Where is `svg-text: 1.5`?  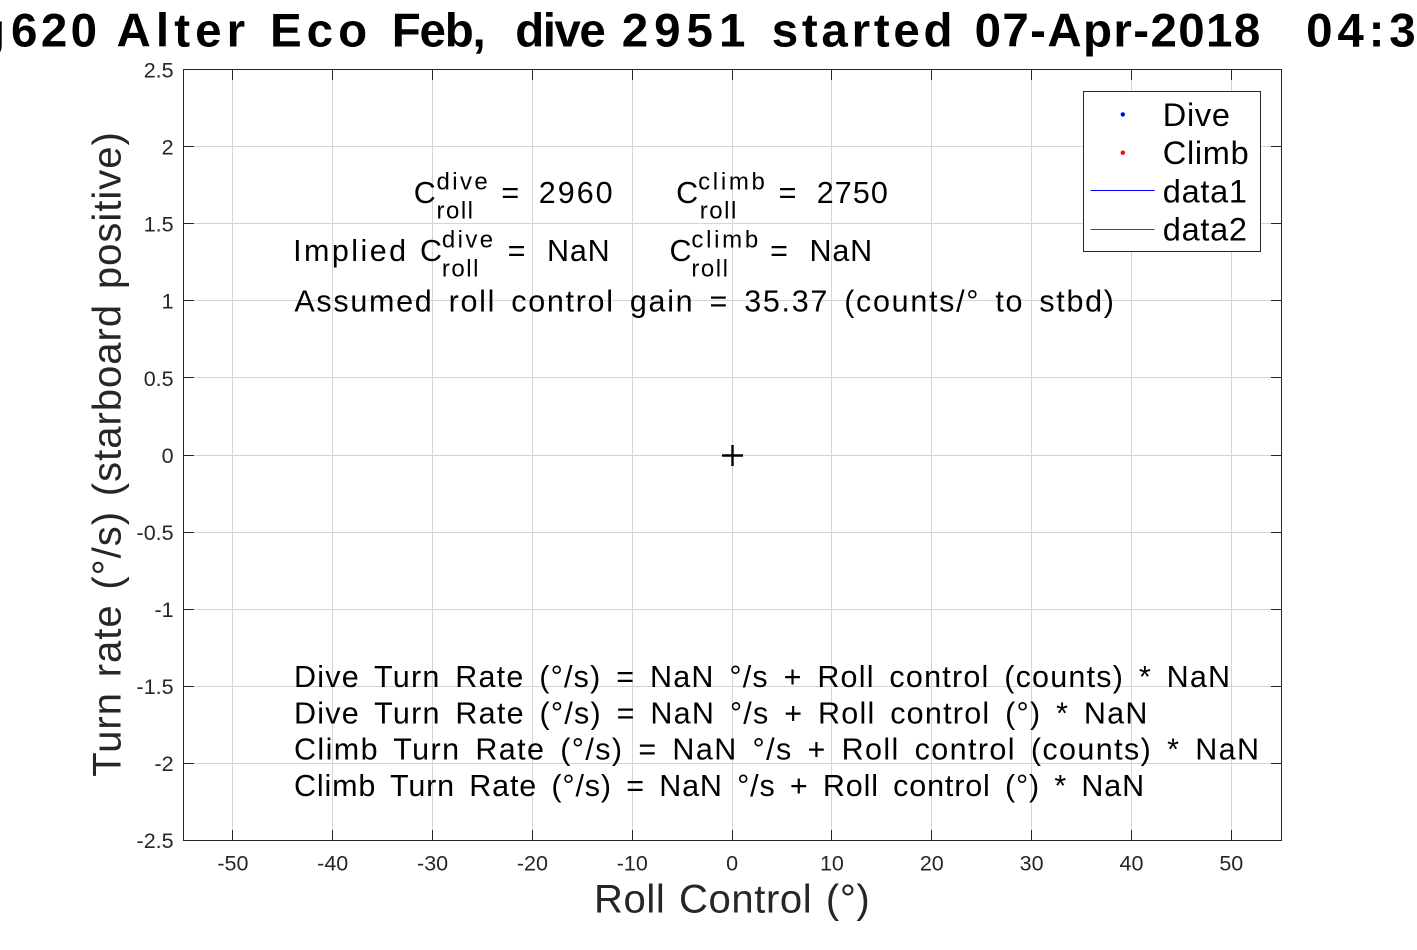
svg-text: 1.5 is located at coordinates (159, 225).